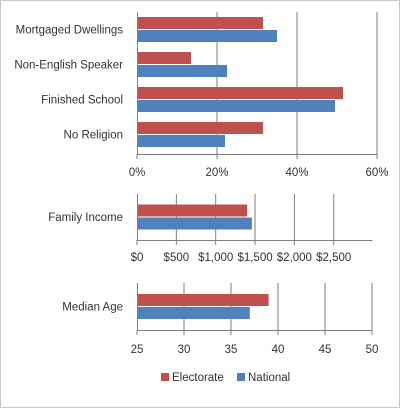 The image size is (400, 408). What do you see at coordinates (372, 350) in the screenshot?
I see `tick-label: 50` at bounding box center [372, 350].